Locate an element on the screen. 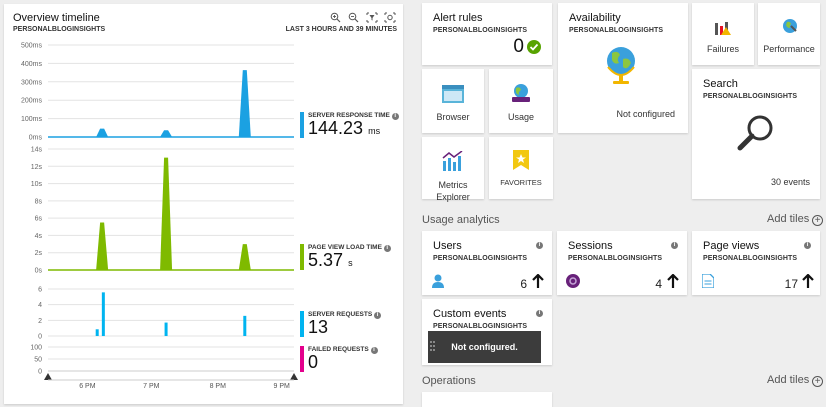 This screenshot has width=826, height=407. usage-tile: Usage is located at coordinates (521, 101).